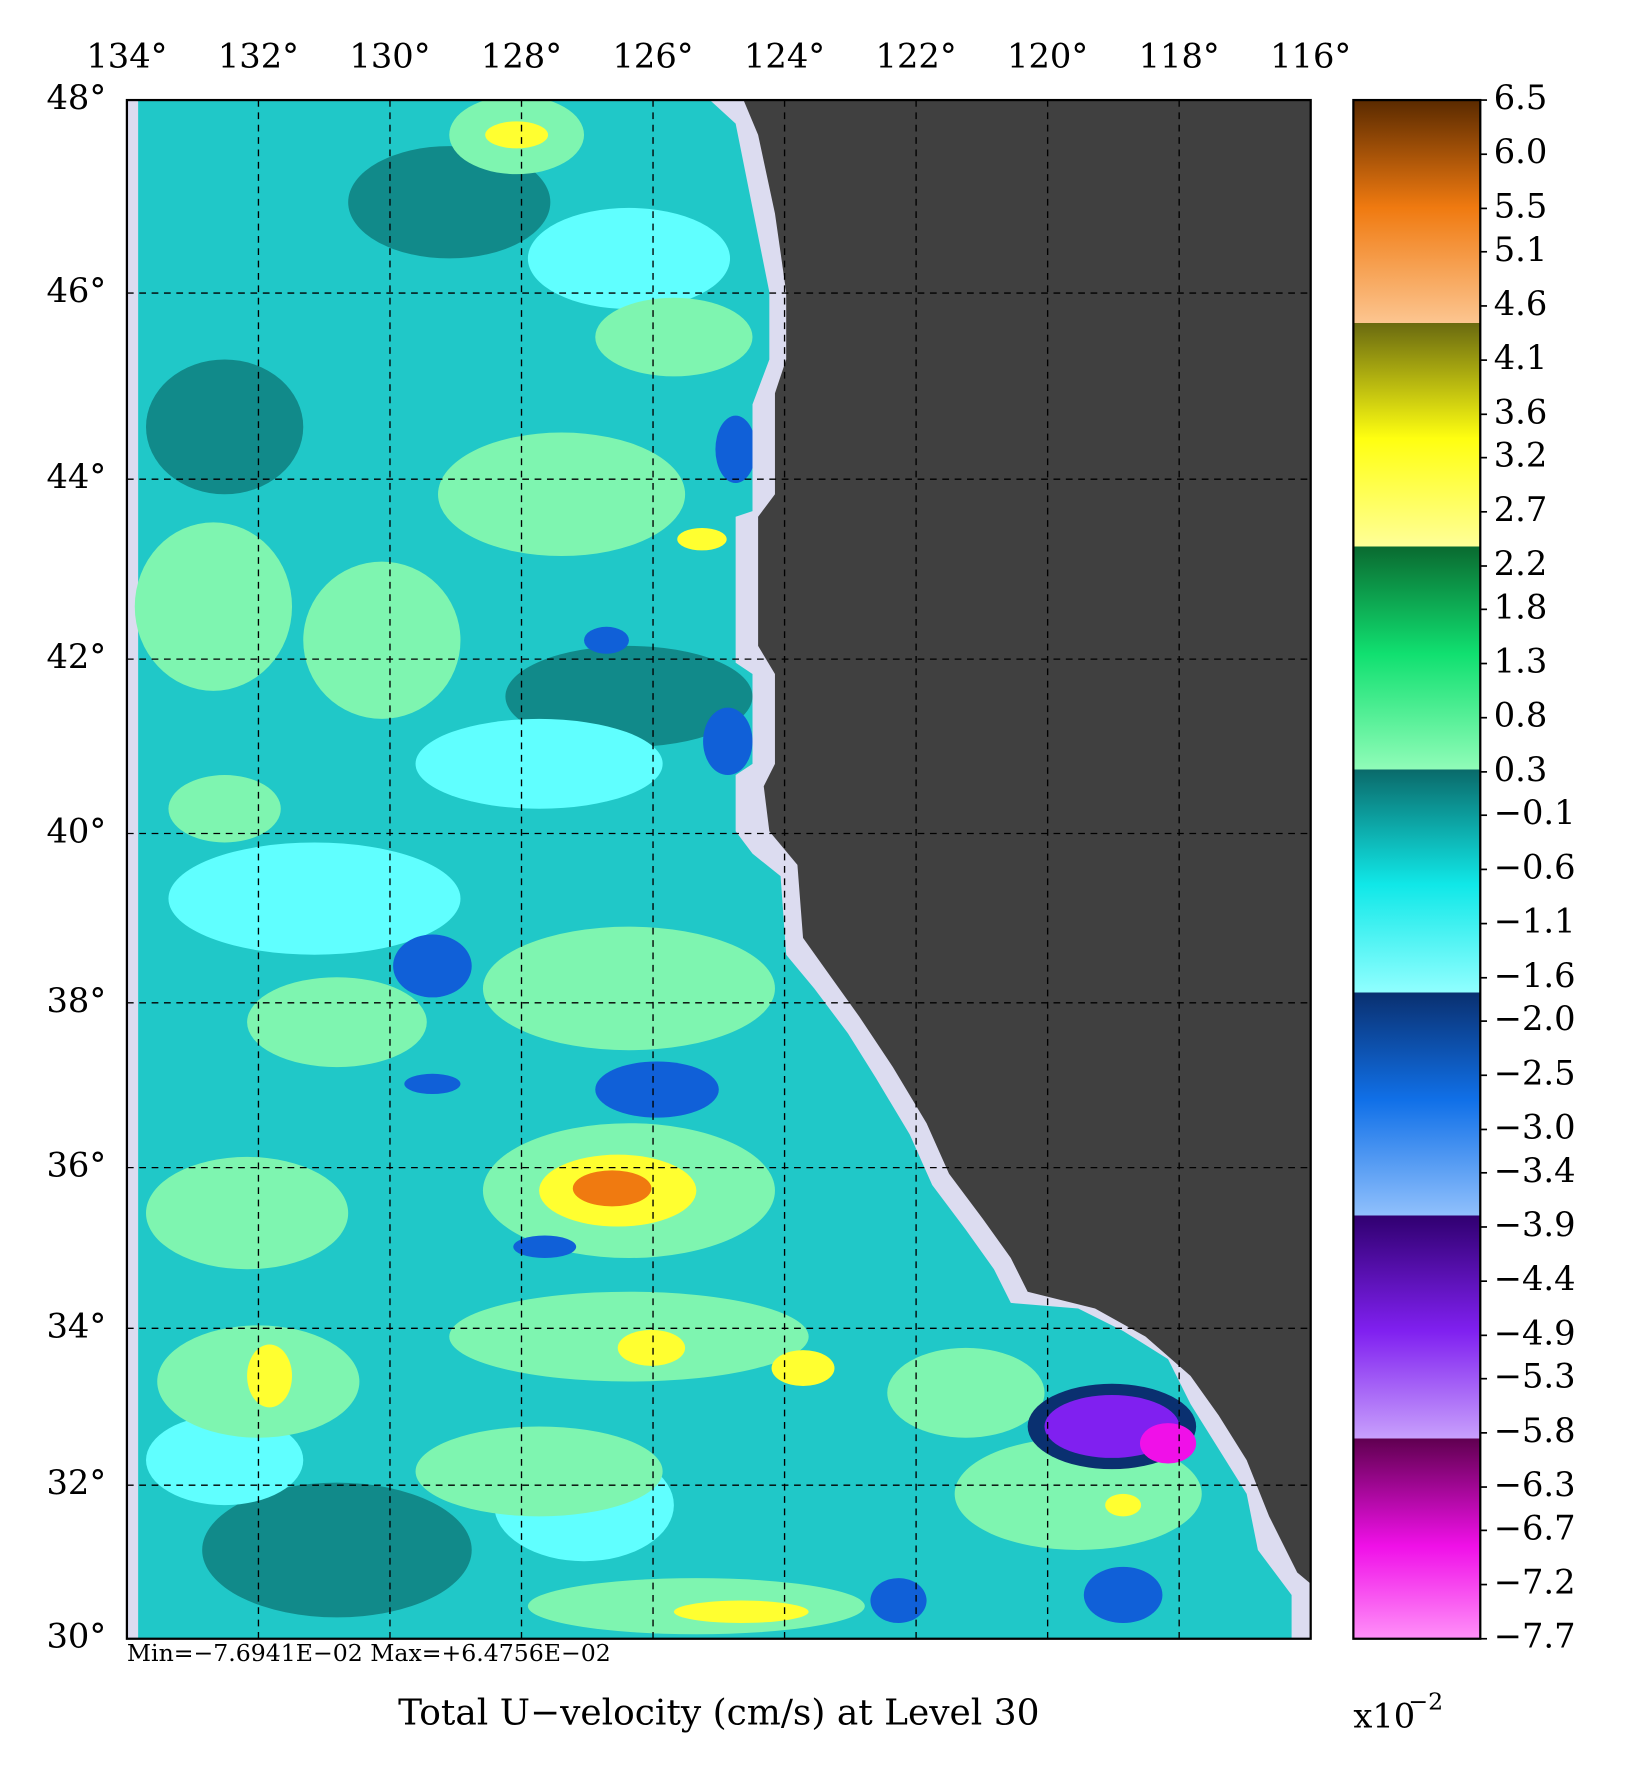  I want to click on colorbar, so click(1417, 869).